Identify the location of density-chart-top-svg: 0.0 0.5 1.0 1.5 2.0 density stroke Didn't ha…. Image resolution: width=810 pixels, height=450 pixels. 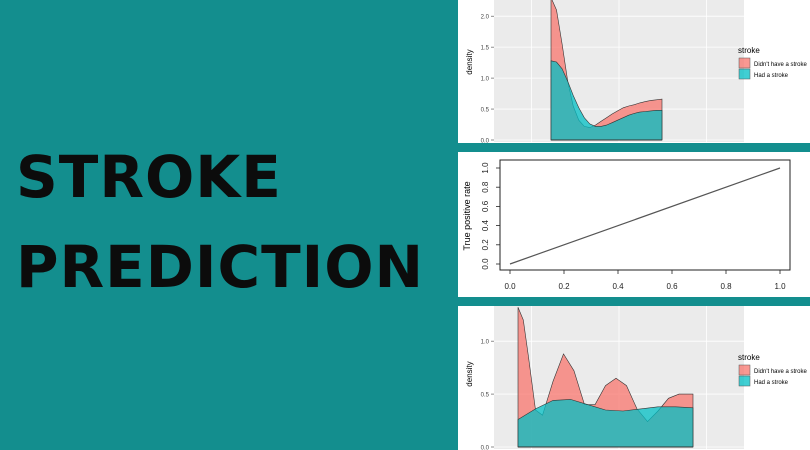
(636, 72).